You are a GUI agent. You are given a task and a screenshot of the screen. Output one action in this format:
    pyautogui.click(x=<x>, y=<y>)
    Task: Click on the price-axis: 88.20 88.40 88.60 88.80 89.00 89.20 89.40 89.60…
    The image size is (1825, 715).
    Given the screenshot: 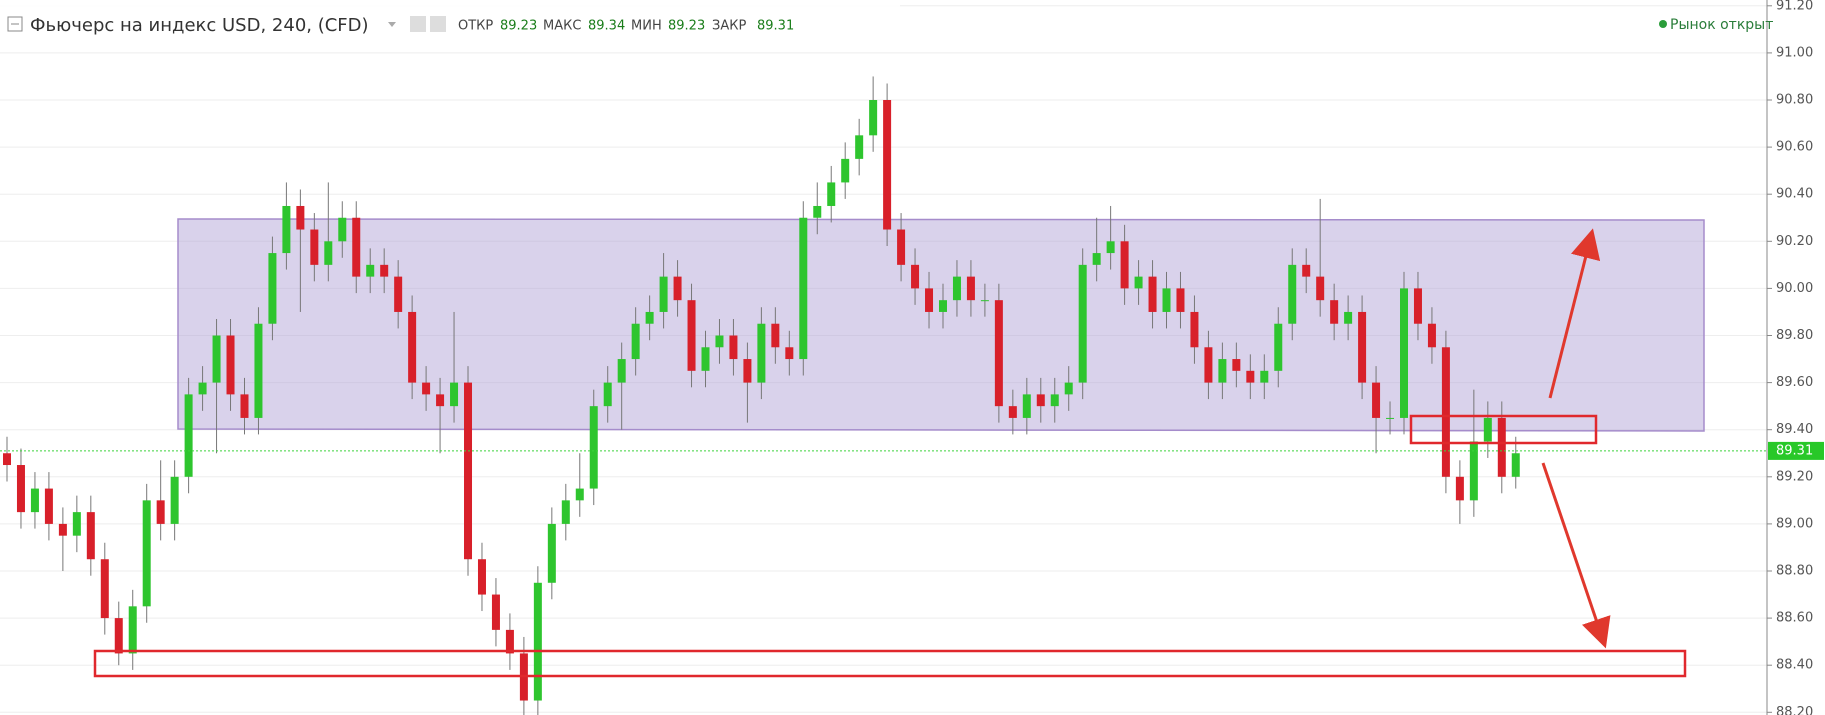 What is the action you would take?
    pyautogui.click(x=1795, y=357)
    